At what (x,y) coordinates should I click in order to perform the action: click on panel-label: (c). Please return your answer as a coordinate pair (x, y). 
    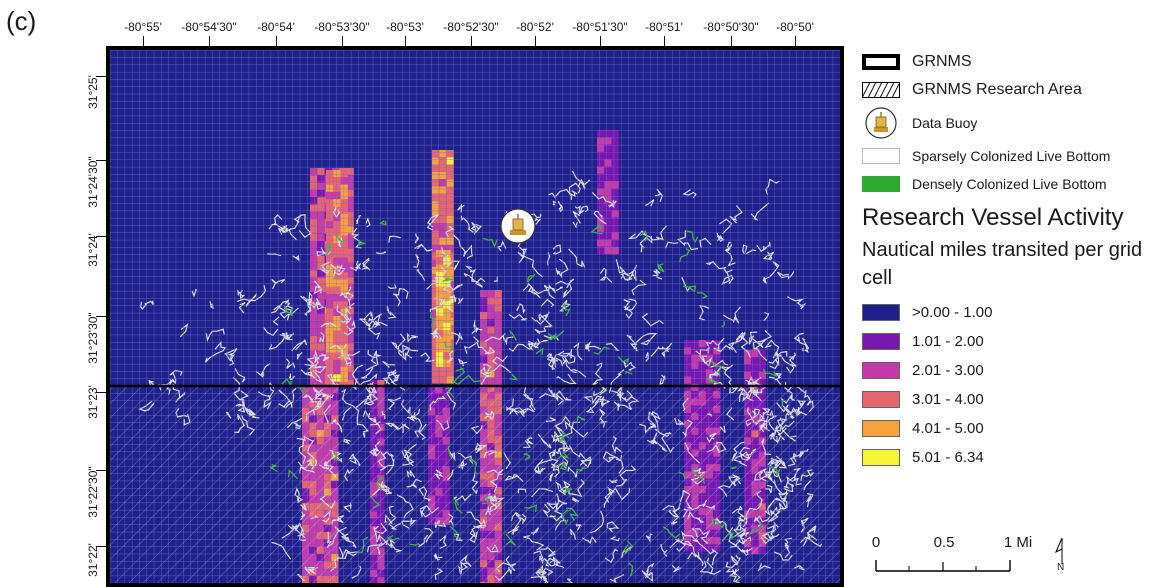
    Looking at the image, I should click on (21, 21).